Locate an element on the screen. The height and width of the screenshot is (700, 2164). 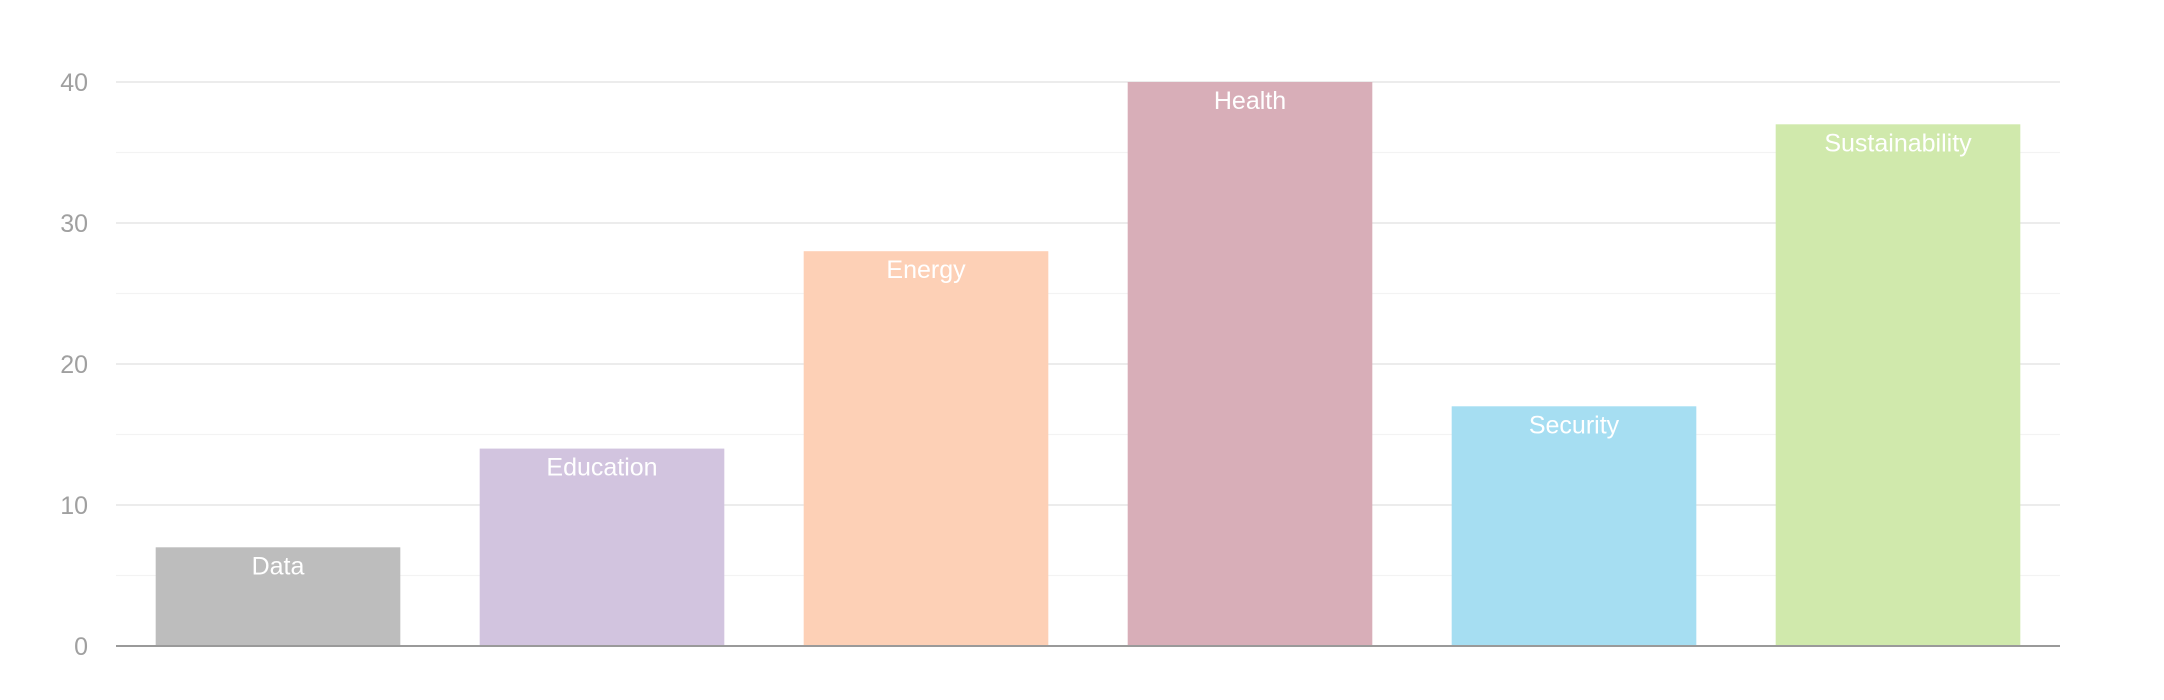
y-tick-label: 40 is located at coordinates (74, 83).